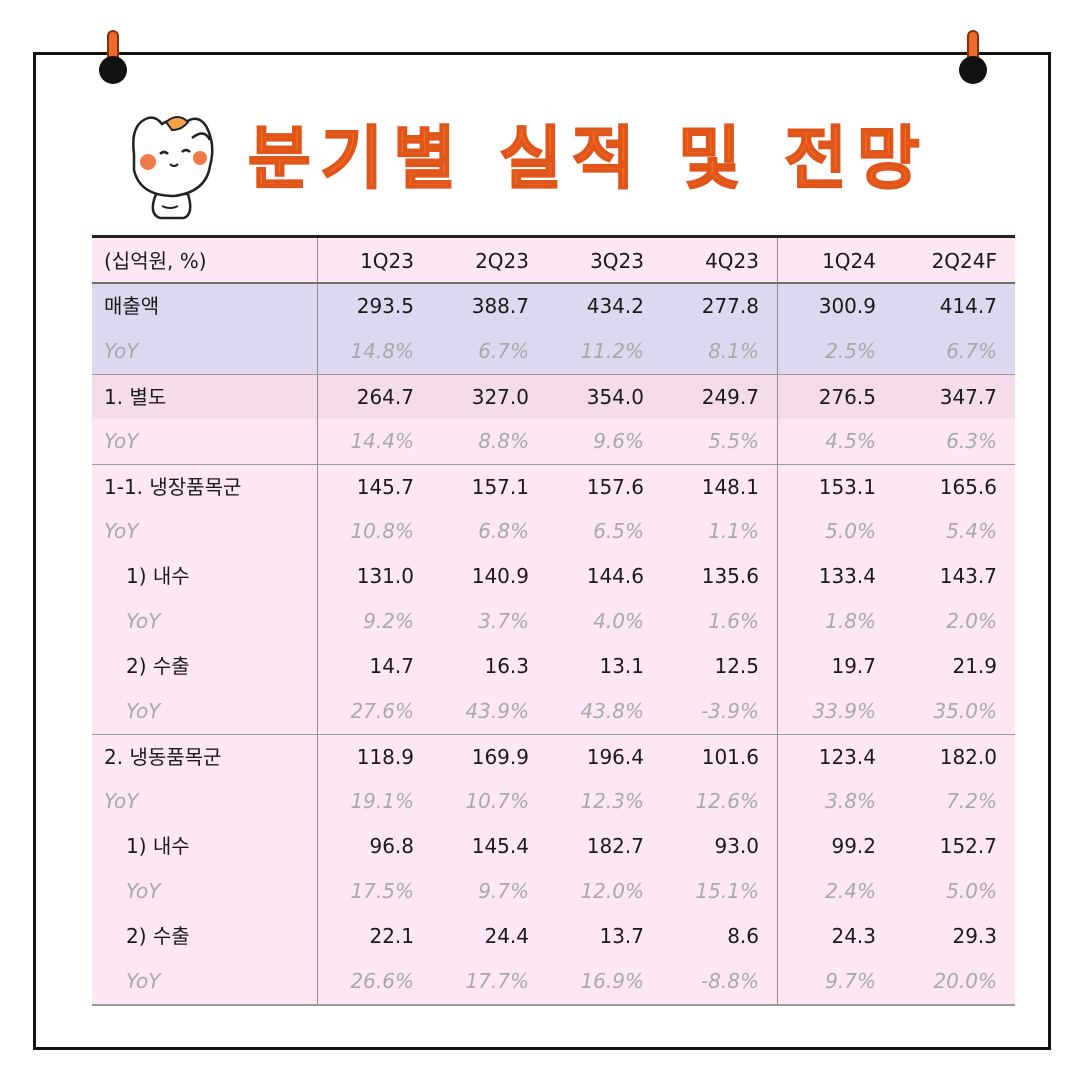 Image resolution: width=1080 pixels, height=1081 pixels. I want to click on value-cell: 133.4, so click(835, 576).